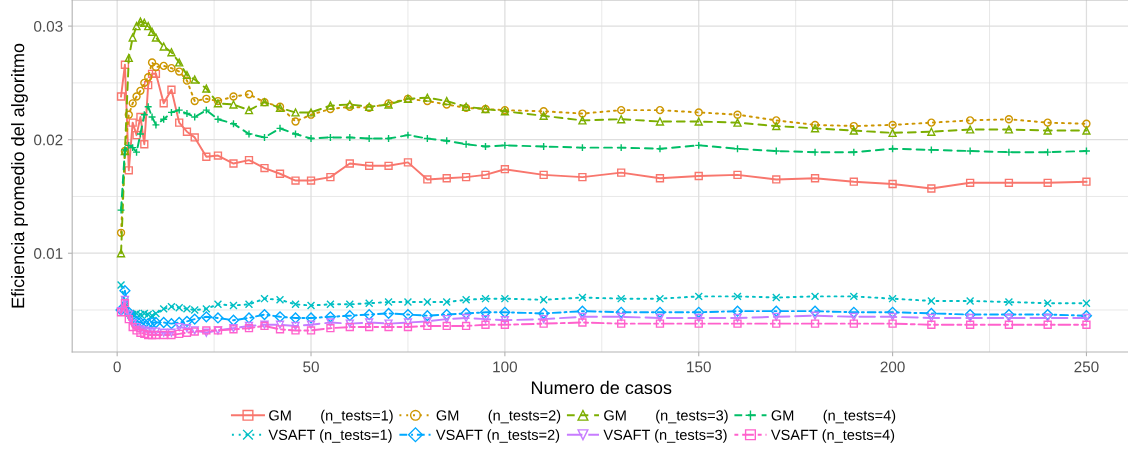  What do you see at coordinates (117, 367) in the screenshot?
I see `x-tick-label: 0` at bounding box center [117, 367].